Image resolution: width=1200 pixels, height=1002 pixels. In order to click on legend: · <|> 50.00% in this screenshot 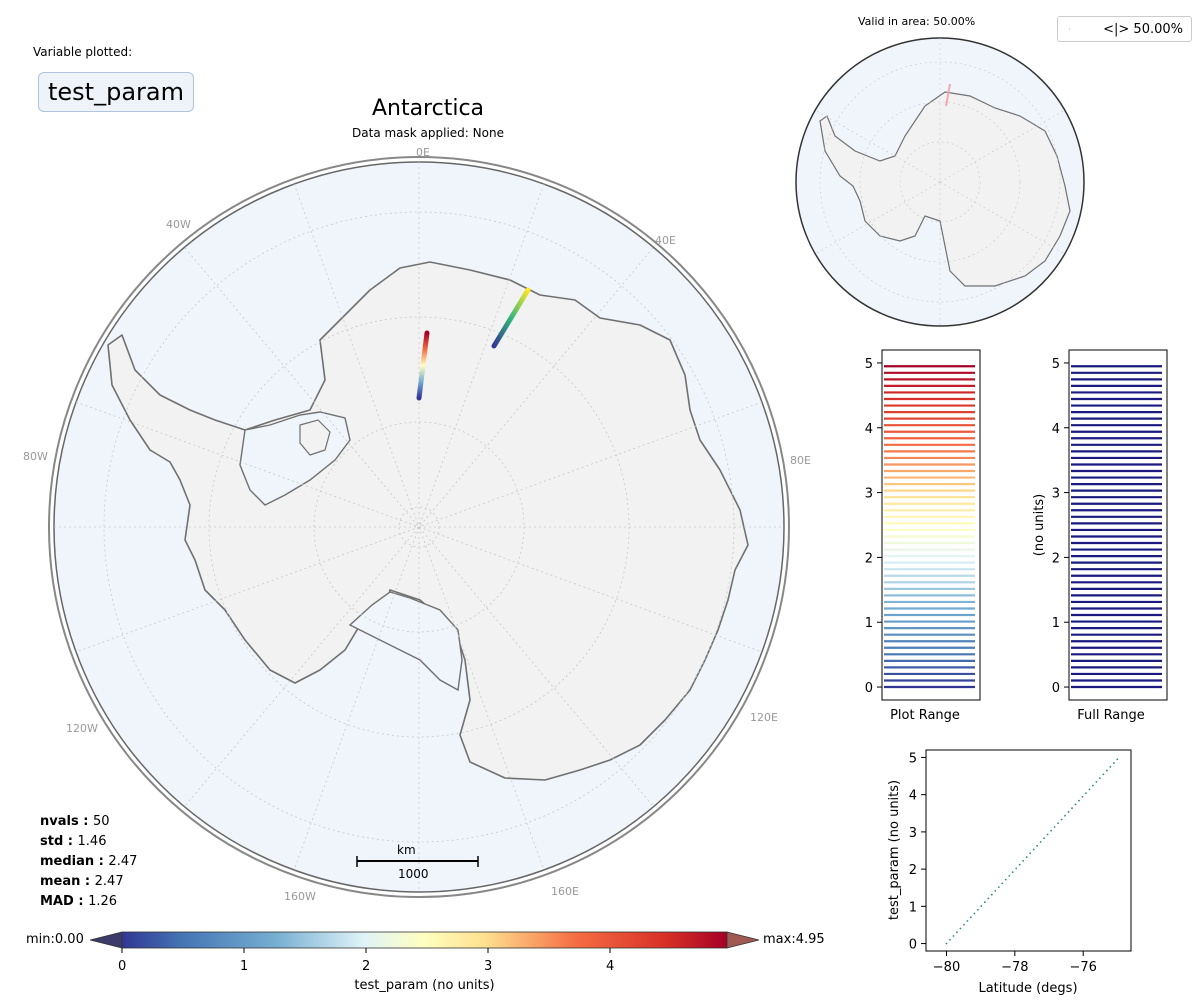, I will do `click(1124, 29)`.